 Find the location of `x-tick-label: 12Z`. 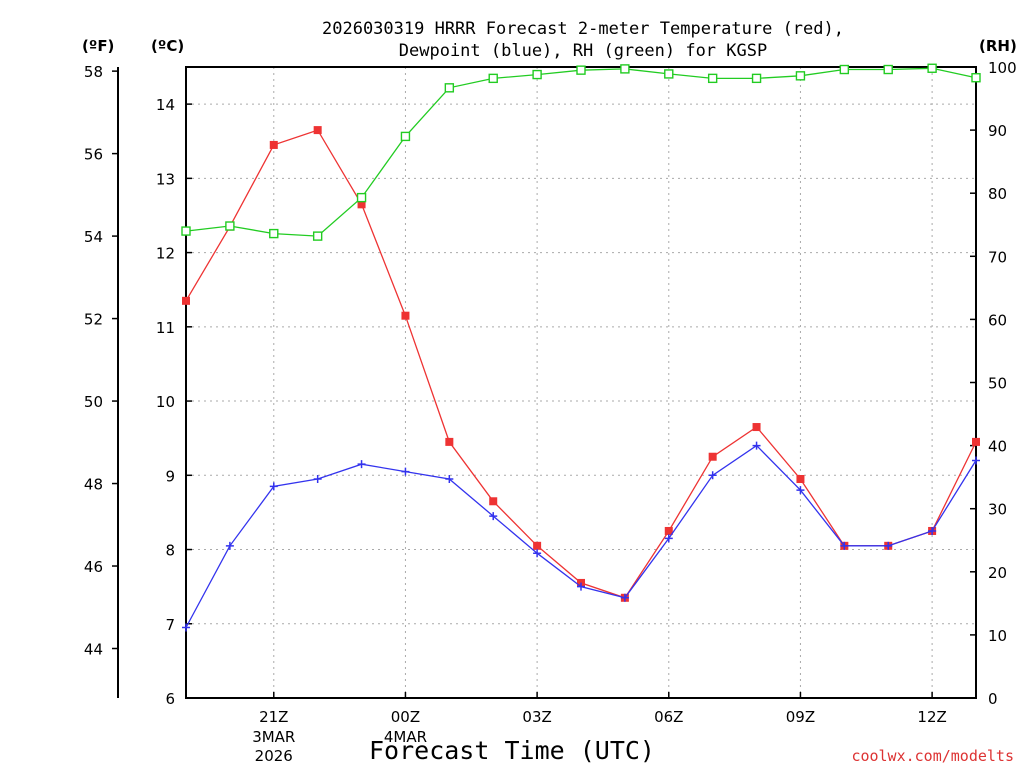

x-tick-label: 12Z is located at coordinates (931, 717).